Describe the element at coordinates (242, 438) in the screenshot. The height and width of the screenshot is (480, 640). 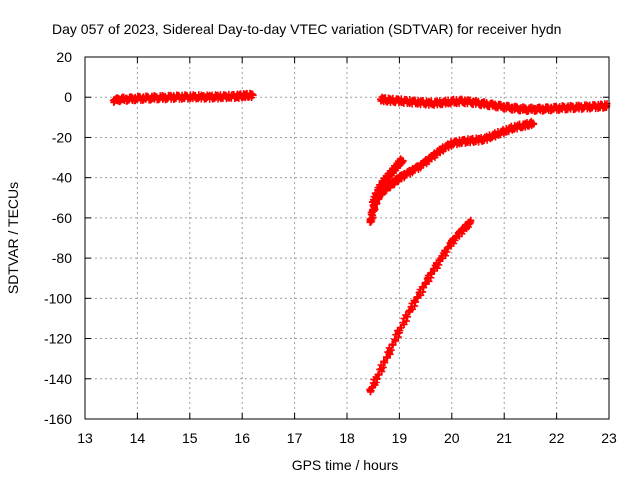
I see `x-tick-label: 16` at that location.